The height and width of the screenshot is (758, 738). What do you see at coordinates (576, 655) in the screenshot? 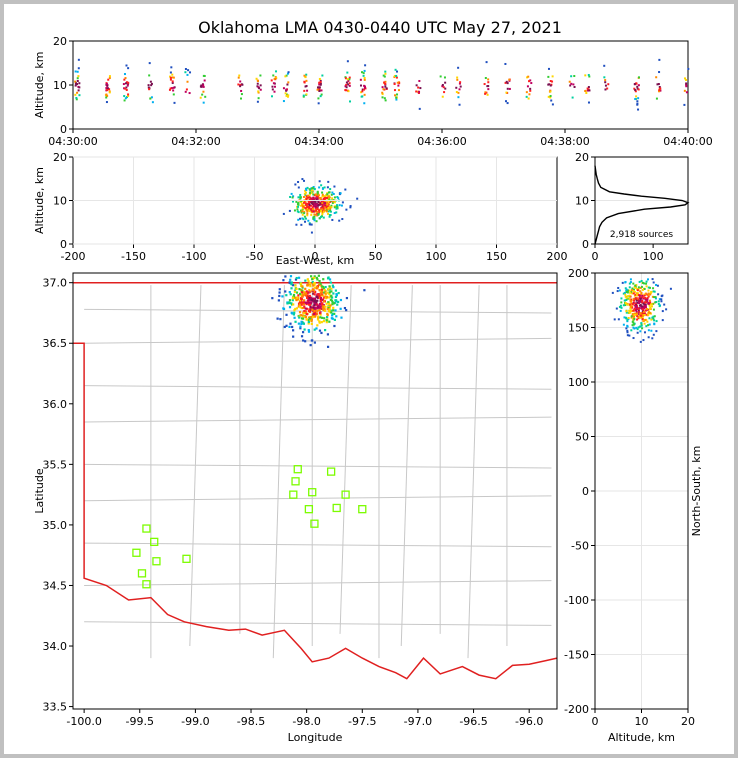
I see `y-tick-label: -150` at bounding box center [576, 655].